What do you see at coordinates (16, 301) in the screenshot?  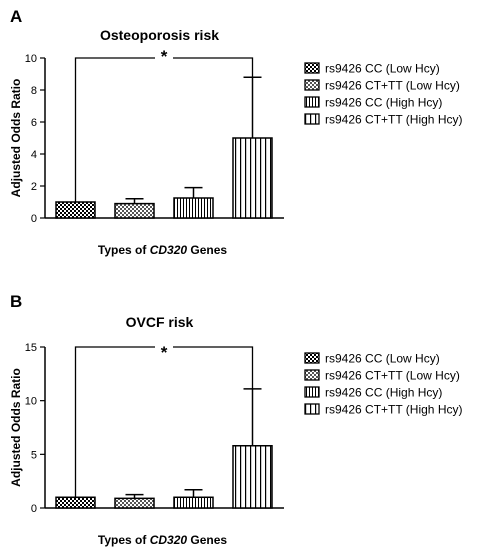 I see `panel-letter: B` at bounding box center [16, 301].